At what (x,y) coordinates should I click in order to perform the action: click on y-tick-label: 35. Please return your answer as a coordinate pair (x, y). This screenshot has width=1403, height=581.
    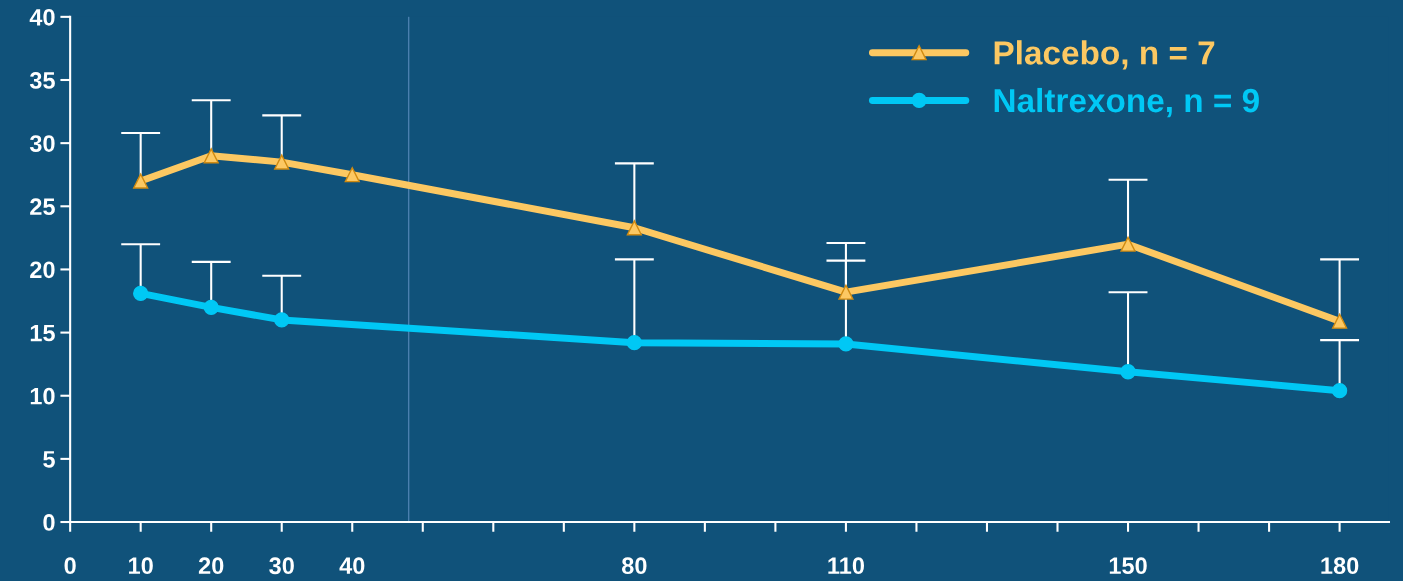
    Looking at the image, I should click on (42, 80).